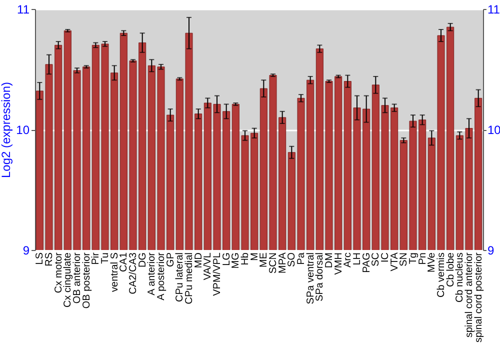 The height and width of the screenshot is (350, 500). Describe the element at coordinates (7, 130) in the screenshot. I see `y-axis-title: Log2 (expression)` at that location.